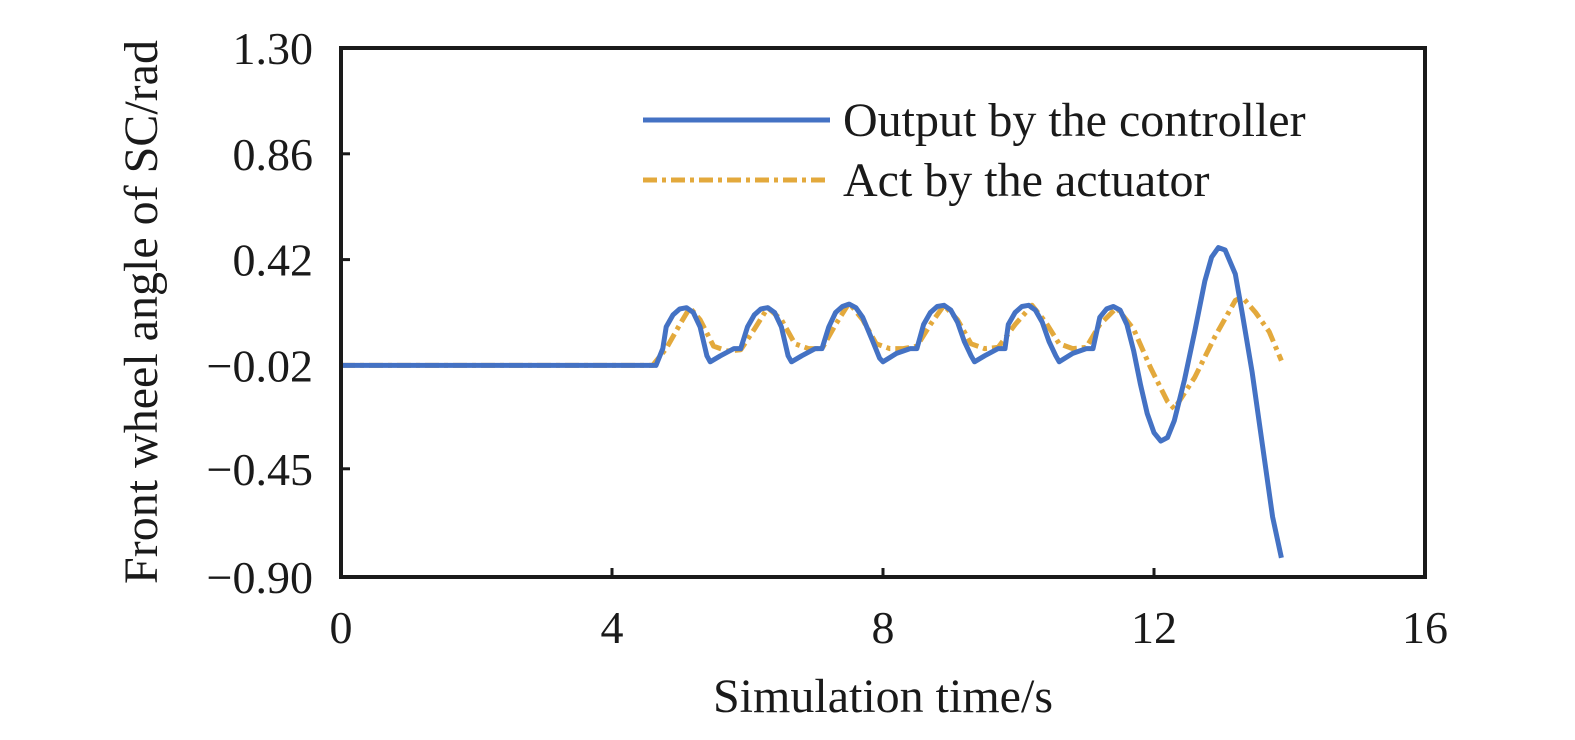 This screenshot has width=1575, height=740. I want to click on x-axis-title: Simulation time/s, so click(883, 696).